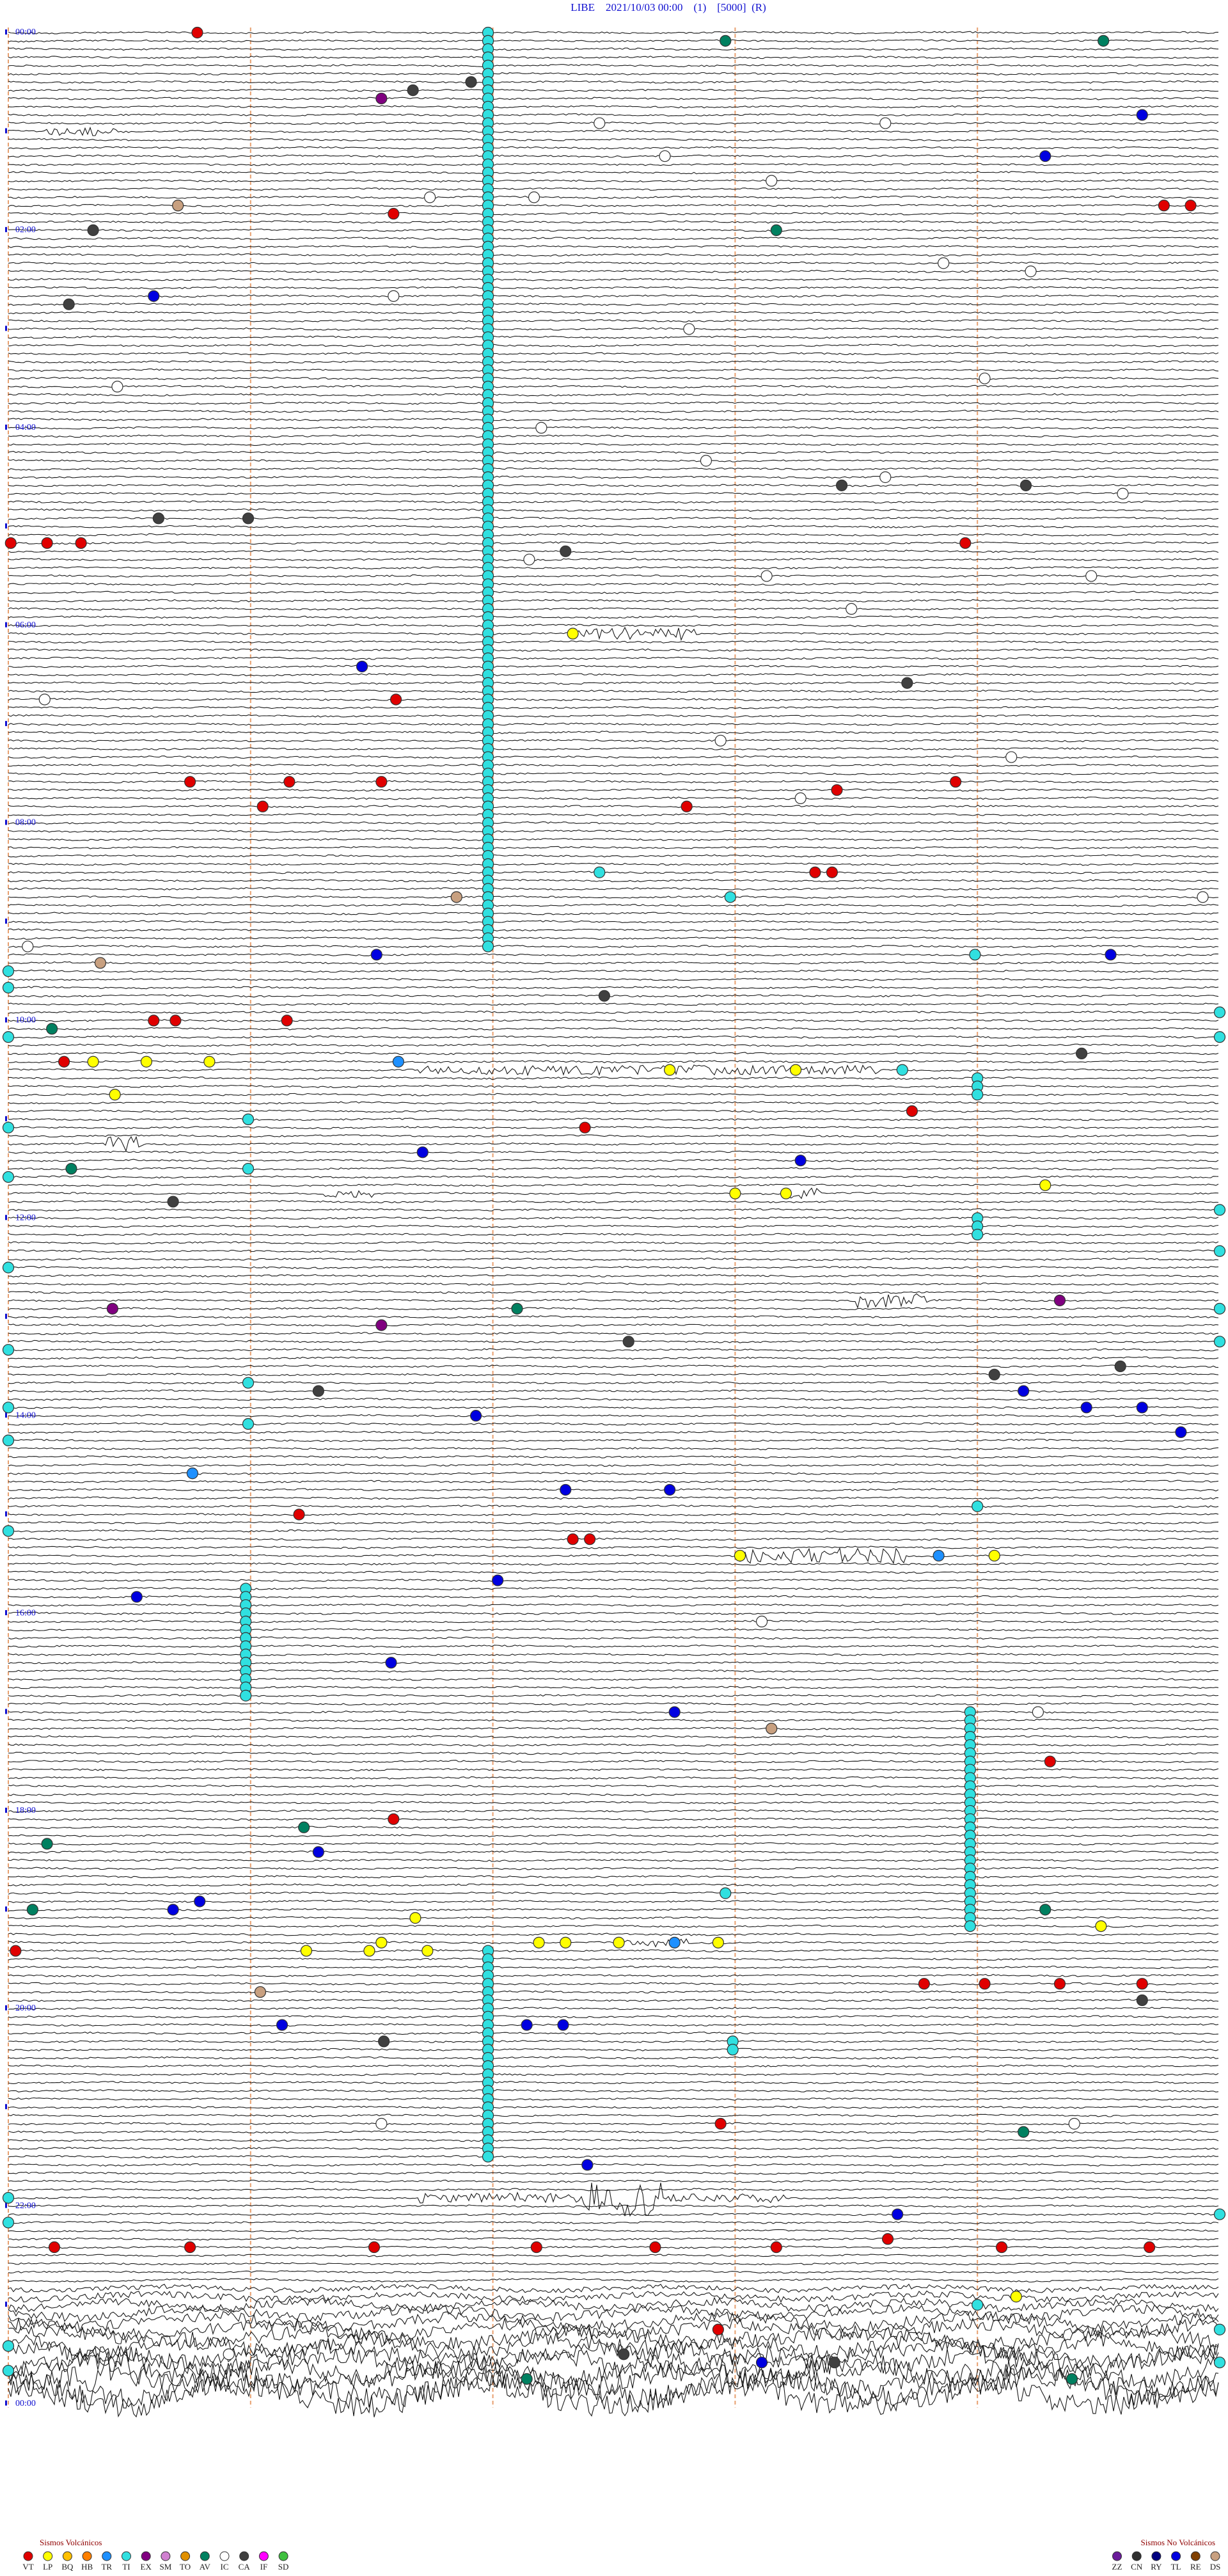 This screenshot has height=2576, width=1228. I want to click on legend-code: DS, so click(1215, 2567).